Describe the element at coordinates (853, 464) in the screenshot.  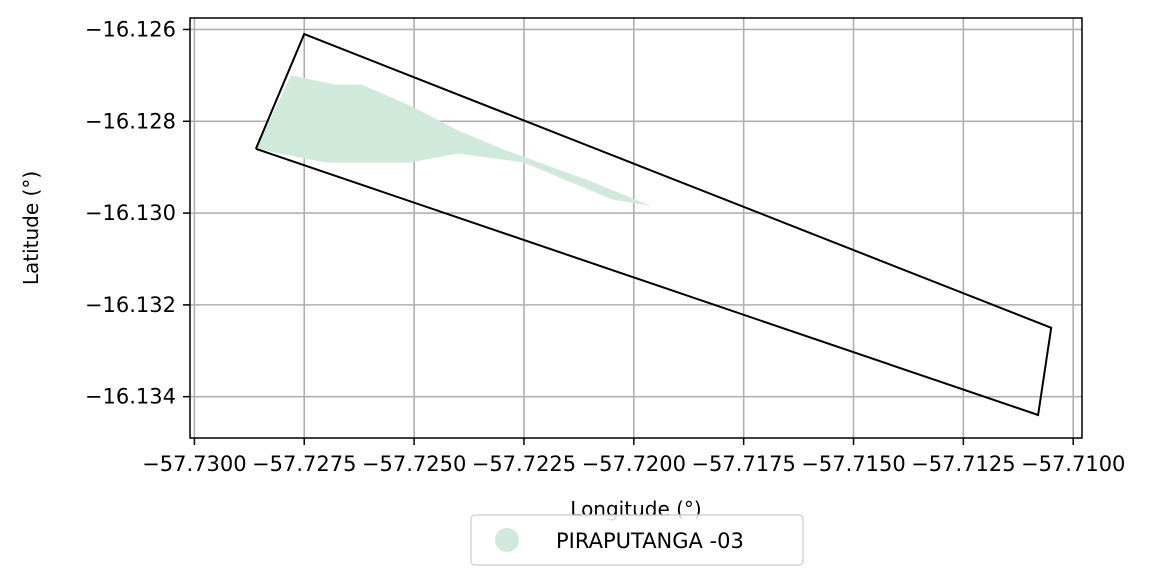
I see `x-tick-label: −57.7150` at that location.